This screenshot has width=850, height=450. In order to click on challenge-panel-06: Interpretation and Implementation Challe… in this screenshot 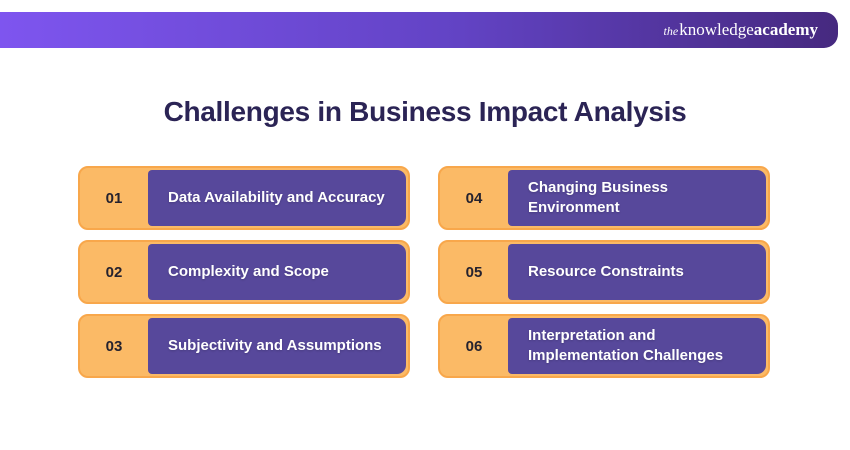, I will do `click(637, 346)`.